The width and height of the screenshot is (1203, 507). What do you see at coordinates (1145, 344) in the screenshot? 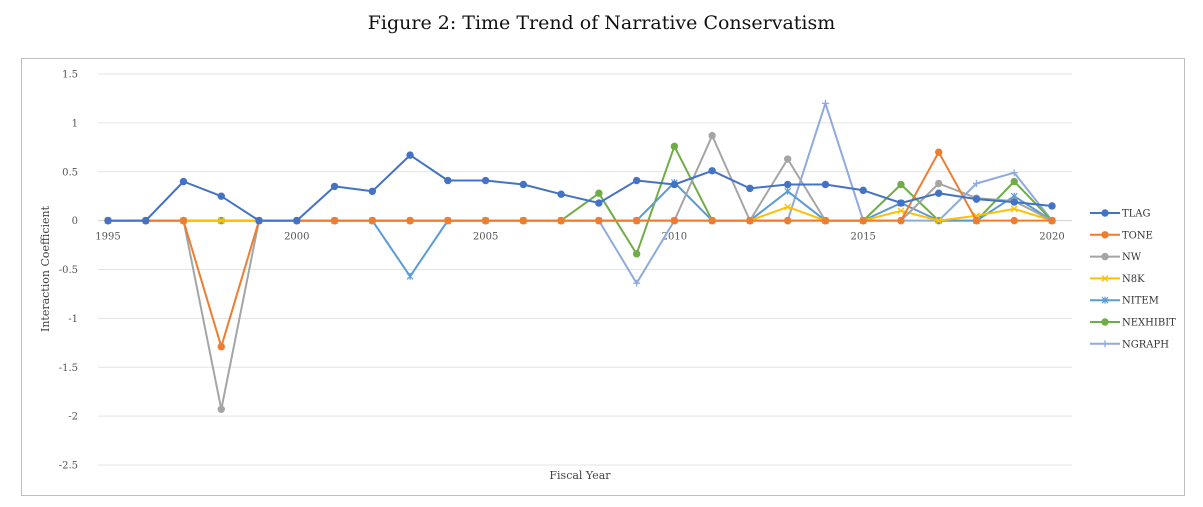
I see `legend-label: NGRAPH` at bounding box center [1145, 344].